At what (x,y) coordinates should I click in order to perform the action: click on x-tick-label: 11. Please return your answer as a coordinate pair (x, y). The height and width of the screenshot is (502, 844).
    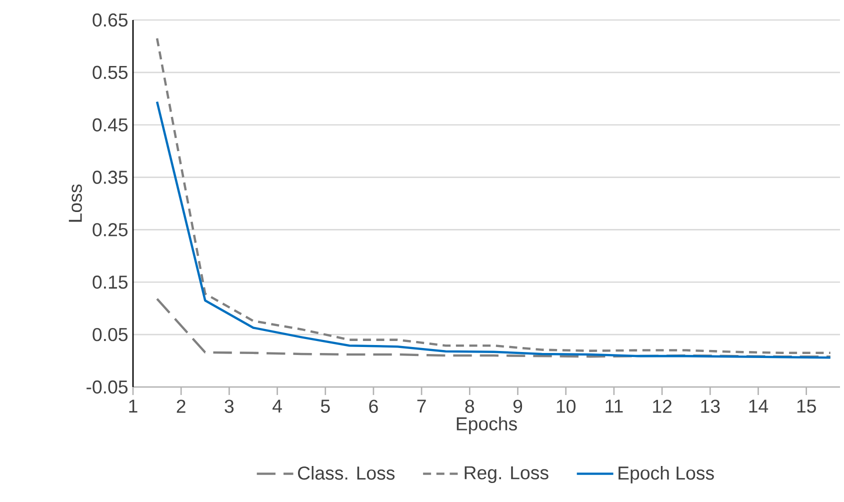
    Looking at the image, I should click on (614, 406).